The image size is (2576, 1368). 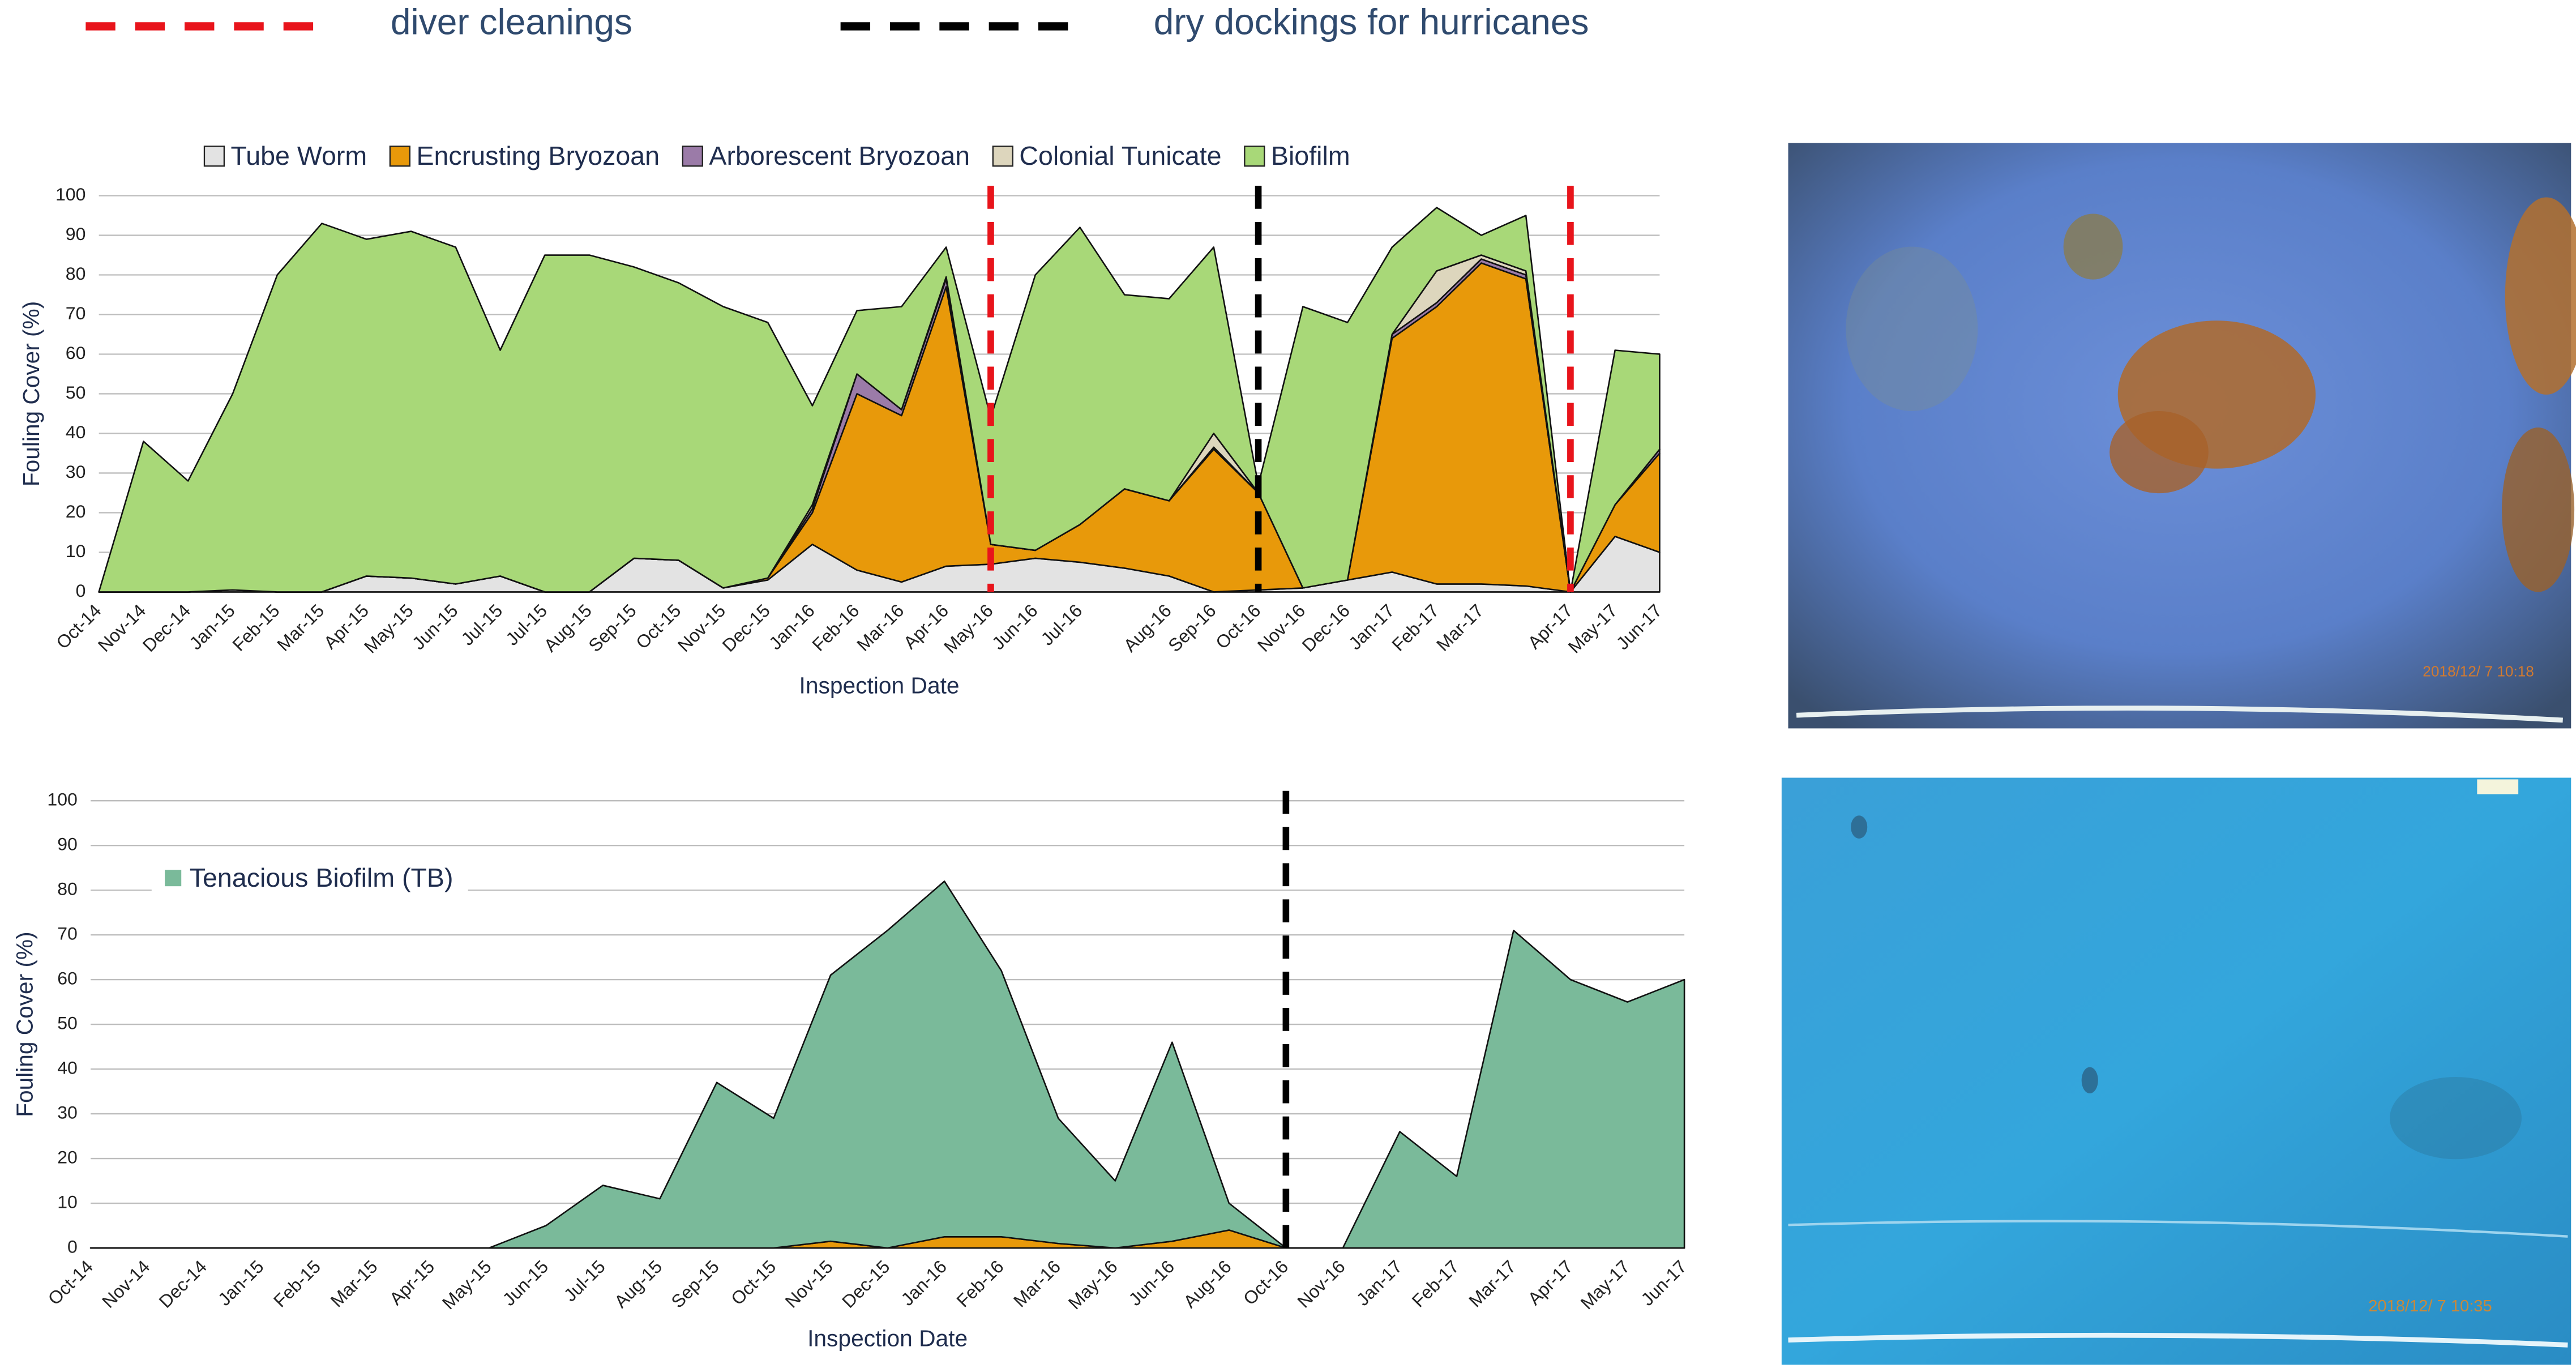 What do you see at coordinates (1120, 155) in the screenshot?
I see `legend-label: Colonial Tunicate` at bounding box center [1120, 155].